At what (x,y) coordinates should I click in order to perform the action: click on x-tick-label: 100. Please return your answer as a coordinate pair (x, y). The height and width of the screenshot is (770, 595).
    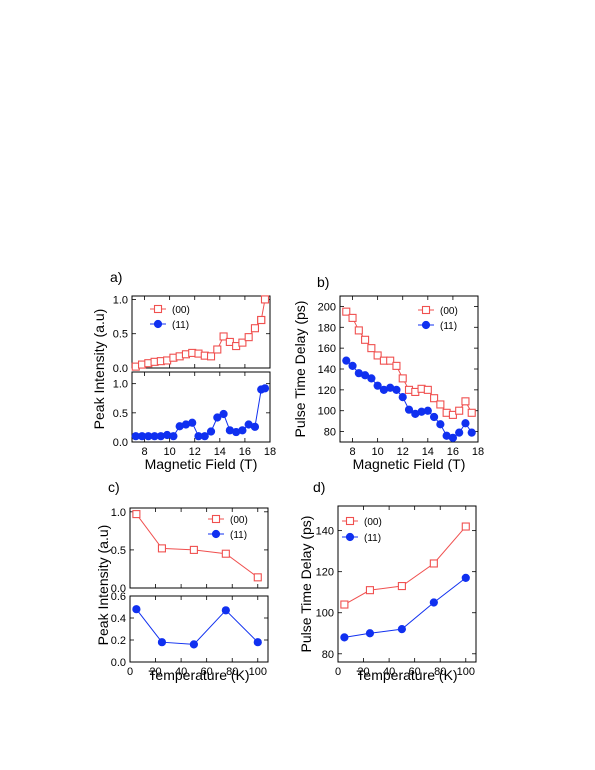
    Looking at the image, I should click on (466, 672).